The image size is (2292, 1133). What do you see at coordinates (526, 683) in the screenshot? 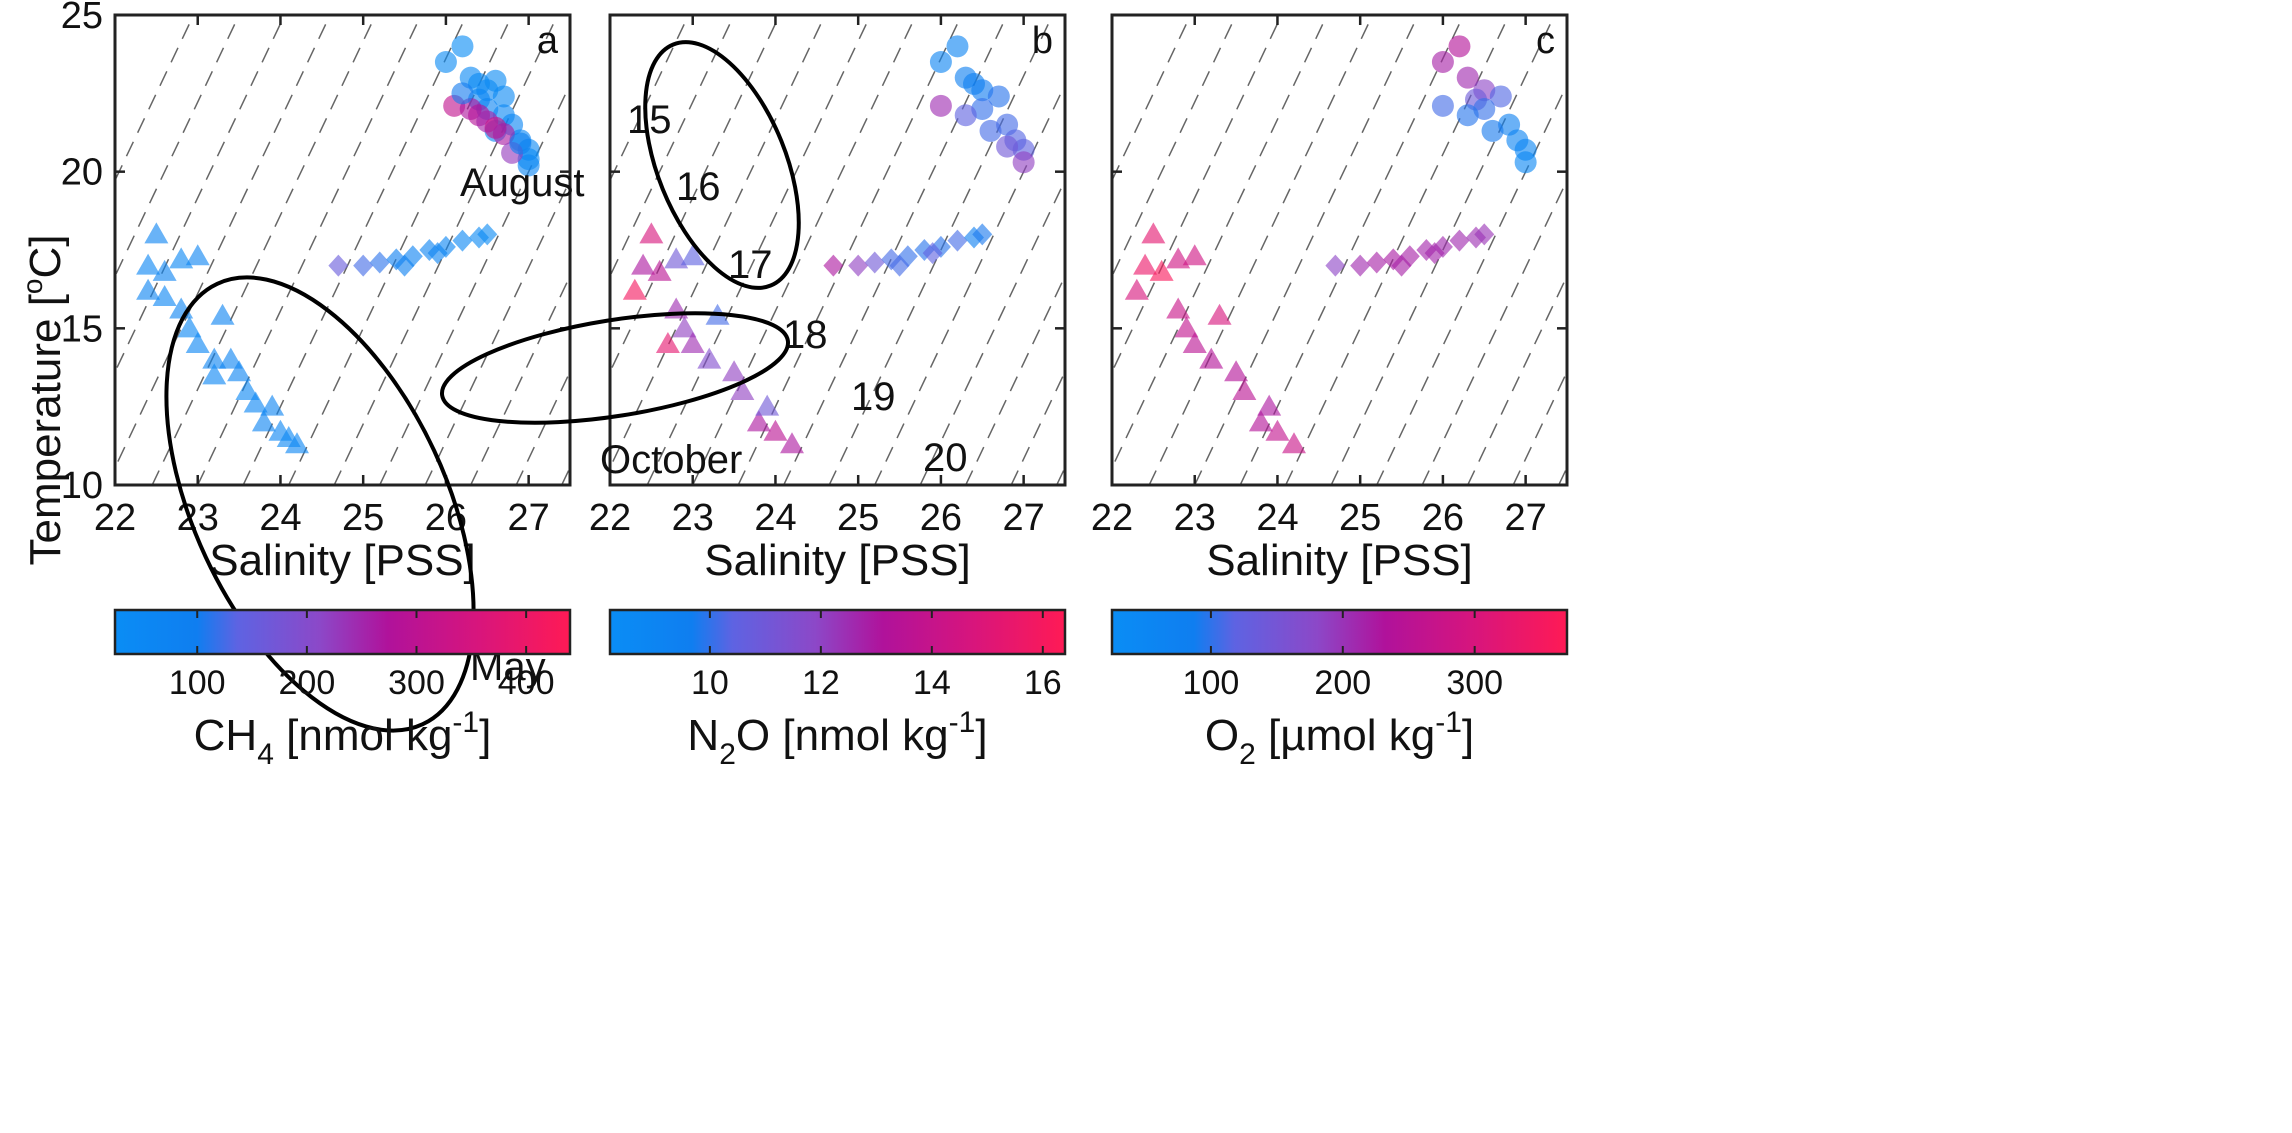
I see `colorbar-tick-label: 400` at bounding box center [526, 683].